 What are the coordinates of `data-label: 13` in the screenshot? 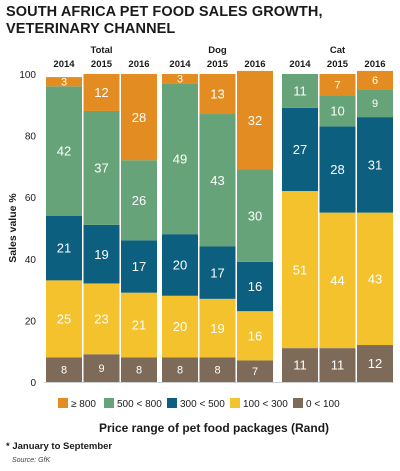 It's located at (217, 94).